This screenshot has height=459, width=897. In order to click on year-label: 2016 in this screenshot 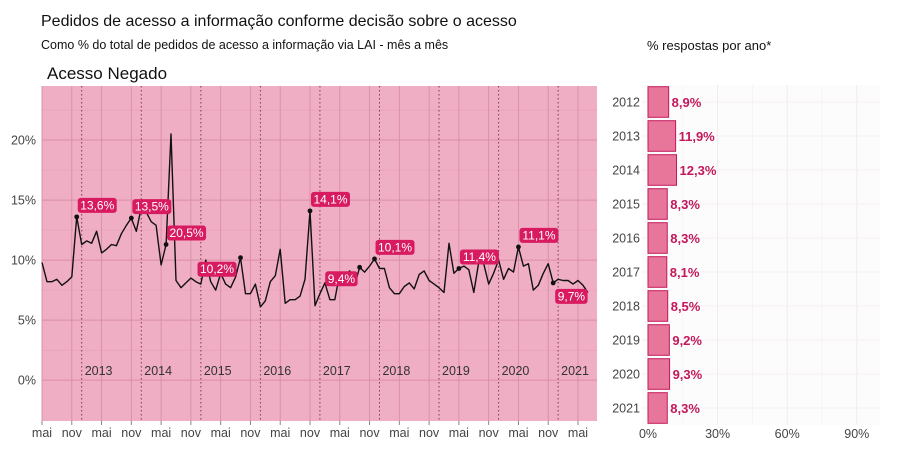, I will do `click(277, 371)`.